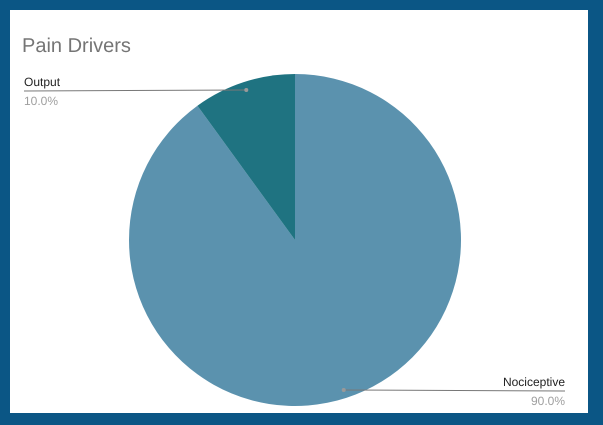 The image size is (603, 425). I want to click on pie-slice, so click(246, 157).